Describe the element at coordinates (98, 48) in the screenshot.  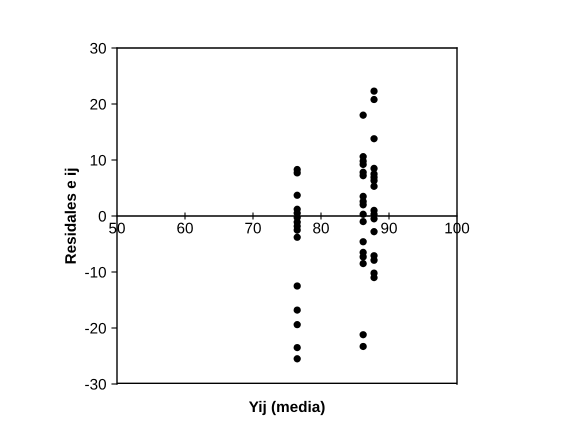
I see `y-tick-label: 30` at that location.